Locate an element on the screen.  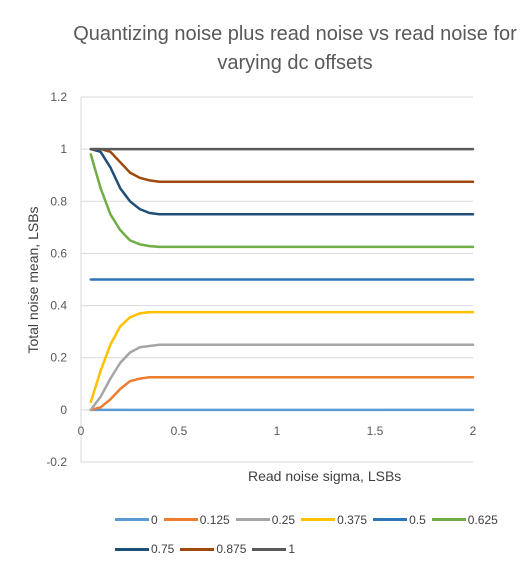
legend-item: 0.5 is located at coordinates (399, 520).